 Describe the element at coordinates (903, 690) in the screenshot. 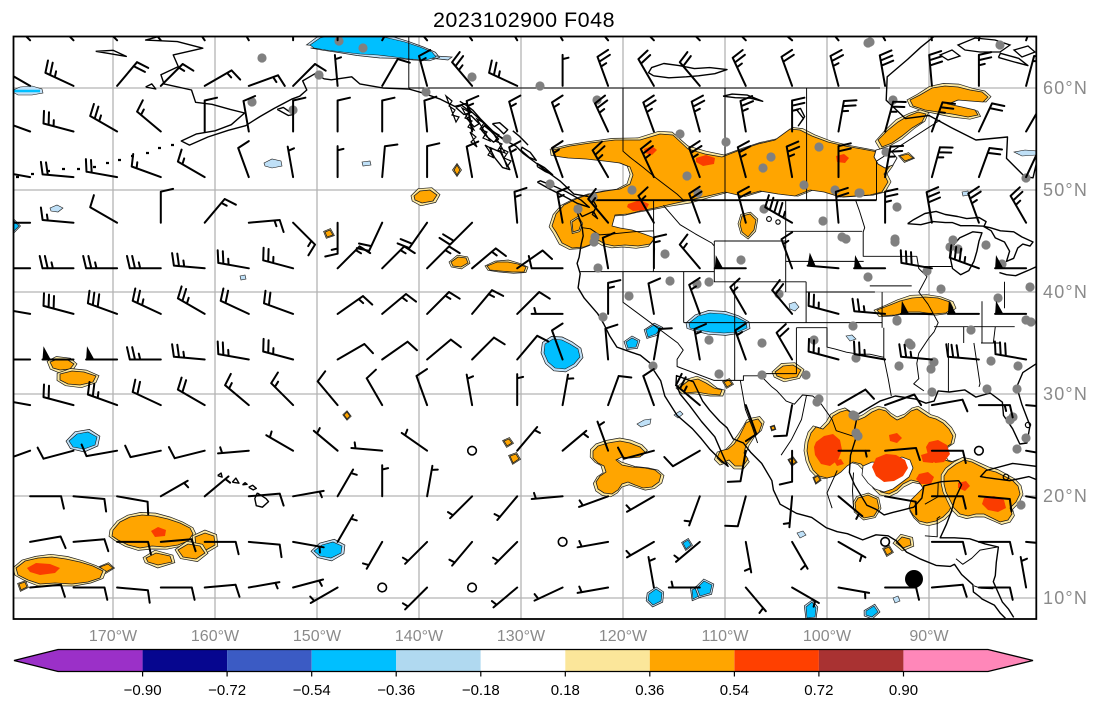

I see `svg-text: 0.90` at that location.